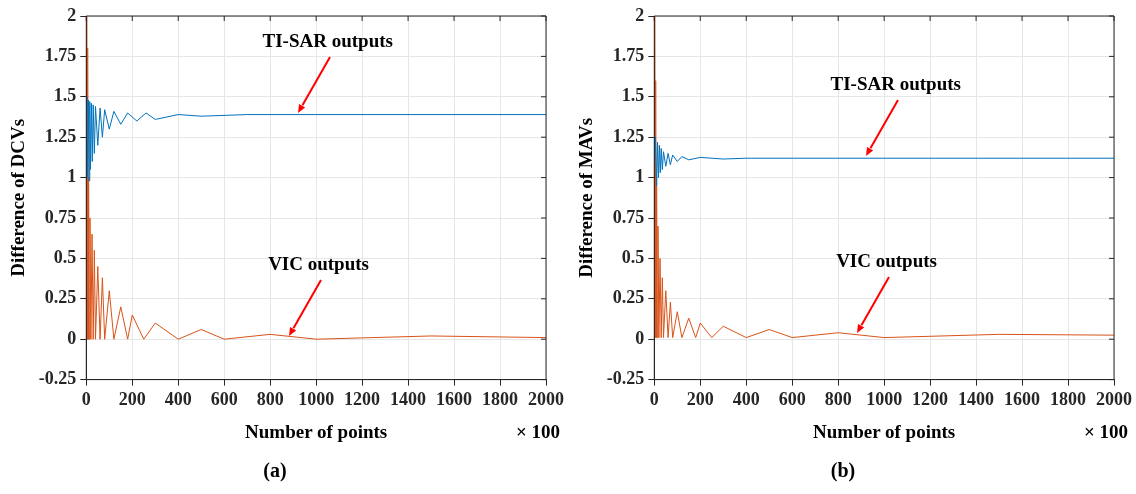 This screenshot has height=494, width=1136. I want to click on text: (b), so click(843, 471).